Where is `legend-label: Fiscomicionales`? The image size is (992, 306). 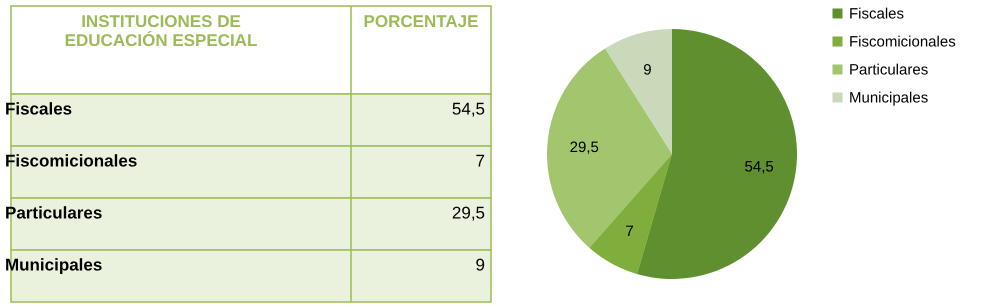 legend-label: Fiscomicionales is located at coordinates (902, 42).